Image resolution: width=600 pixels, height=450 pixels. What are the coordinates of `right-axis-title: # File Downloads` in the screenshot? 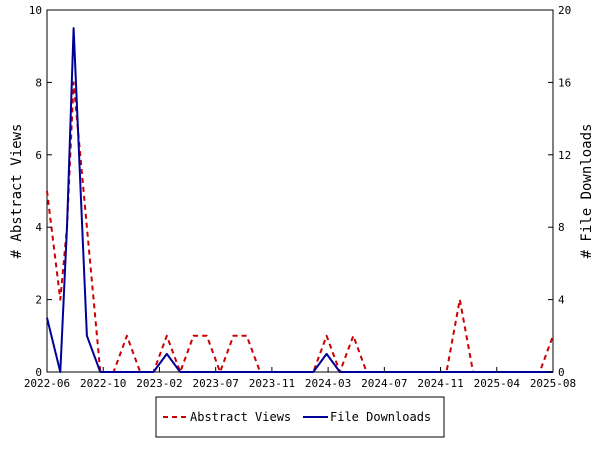 It's located at (587, 191).